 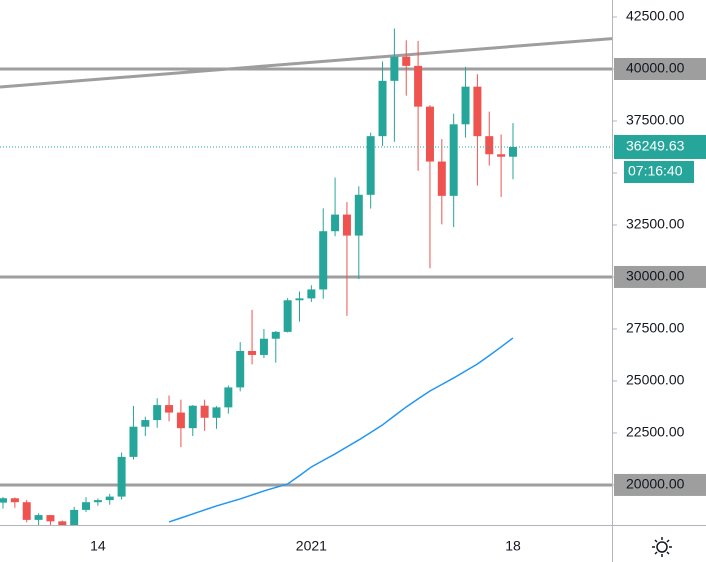 I want to click on y-tick-label: 42500.00, so click(x=655, y=16).